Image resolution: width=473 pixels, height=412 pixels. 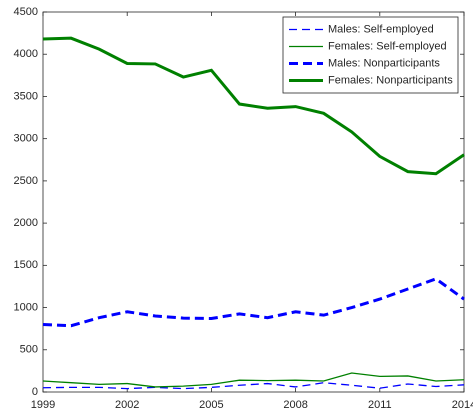 I want to click on x-tick-label: 2008, so click(x=295, y=405).